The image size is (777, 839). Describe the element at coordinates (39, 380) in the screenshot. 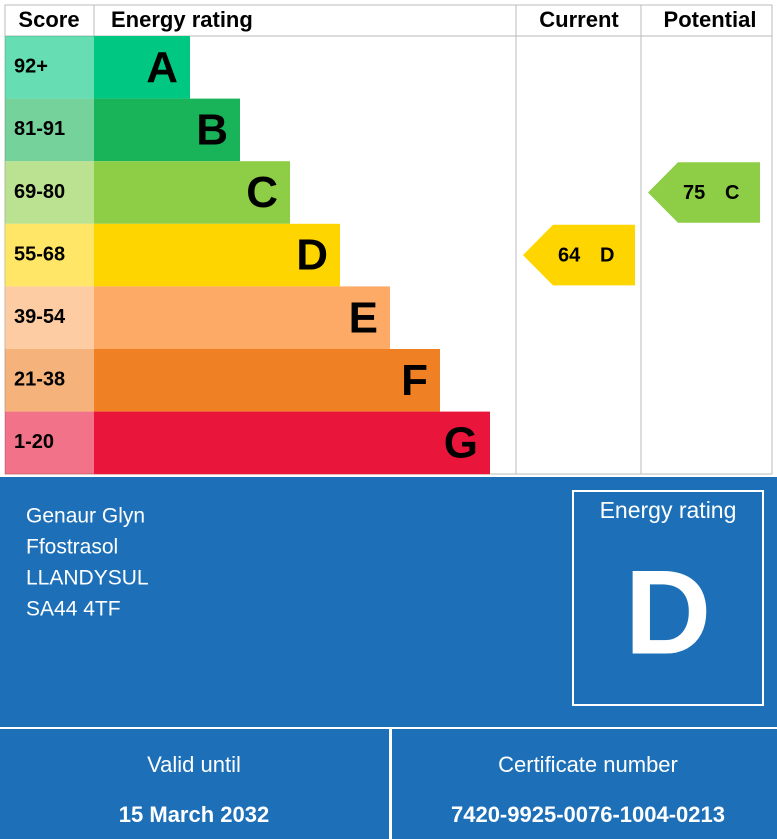

I see `score-range: 21-38` at that location.